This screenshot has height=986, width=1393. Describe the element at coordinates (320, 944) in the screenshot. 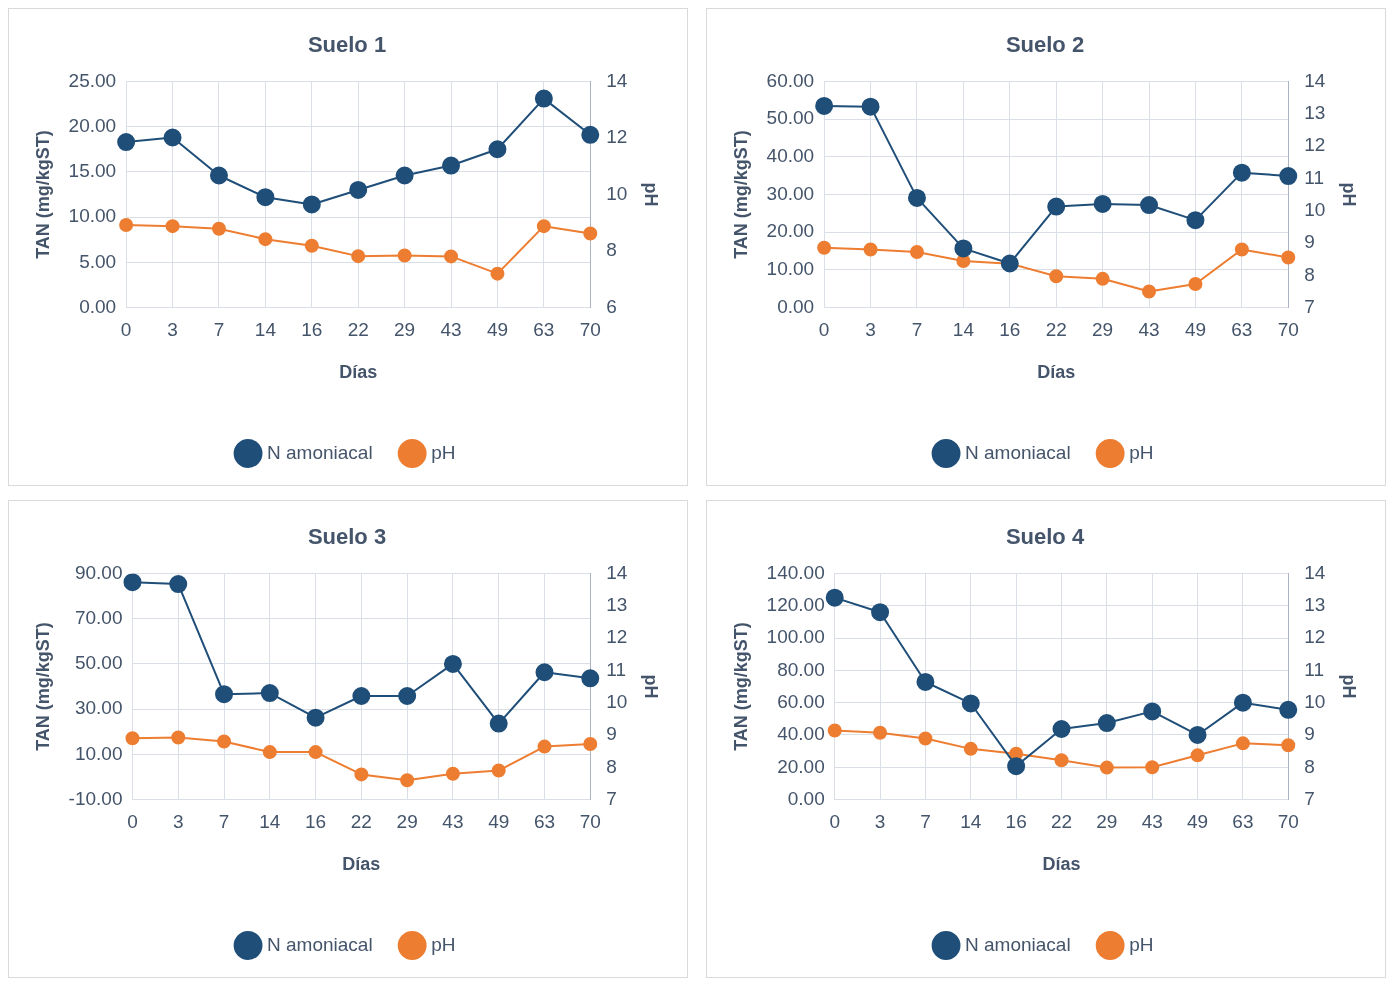

I see `legend-label: N amoniacal` at that location.